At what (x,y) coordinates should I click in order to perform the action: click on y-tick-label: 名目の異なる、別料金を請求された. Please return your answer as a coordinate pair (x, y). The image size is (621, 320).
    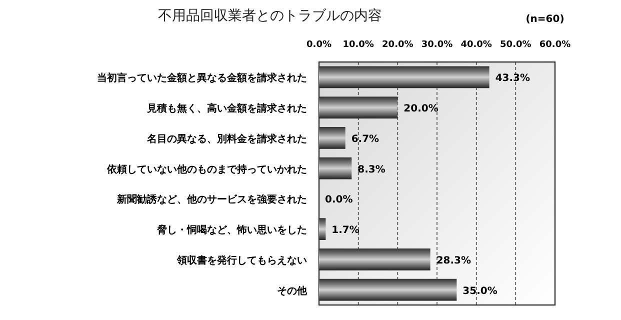
    Looking at the image, I should click on (226, 138).